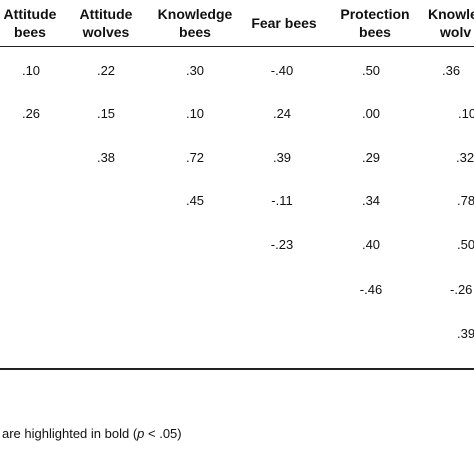 The height and width of the screenshot is (474, 474). What do you see at coordinates (31, 113) in the screenshot?
I see `table-cell: .26` at bounding box center [31, 113].